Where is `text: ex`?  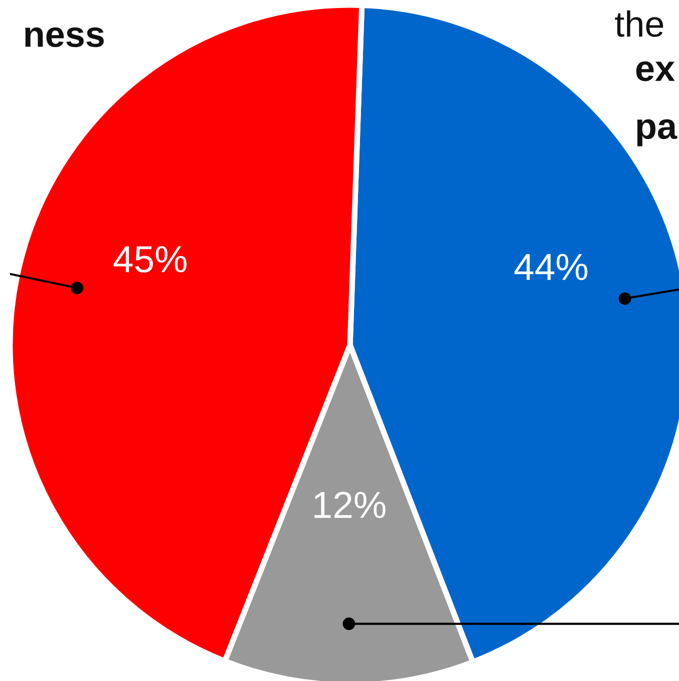 text: ex is located at coordinates (655, 71).